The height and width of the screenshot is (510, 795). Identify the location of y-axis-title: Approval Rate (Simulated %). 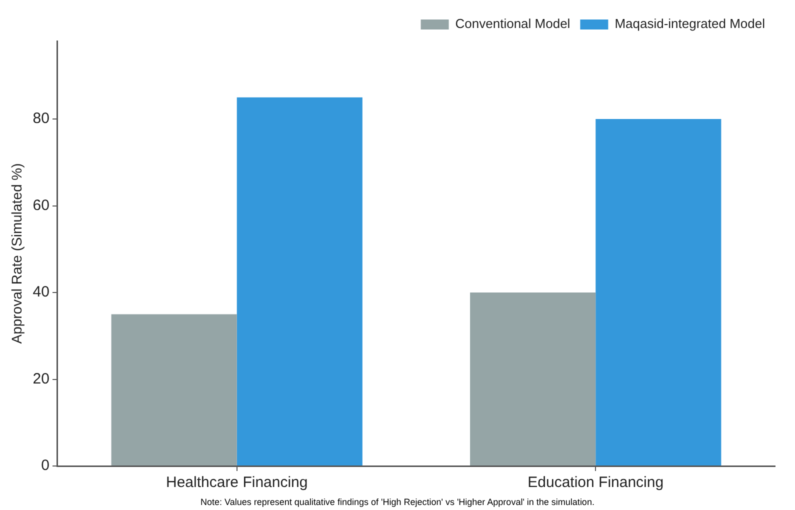
(16, 253).